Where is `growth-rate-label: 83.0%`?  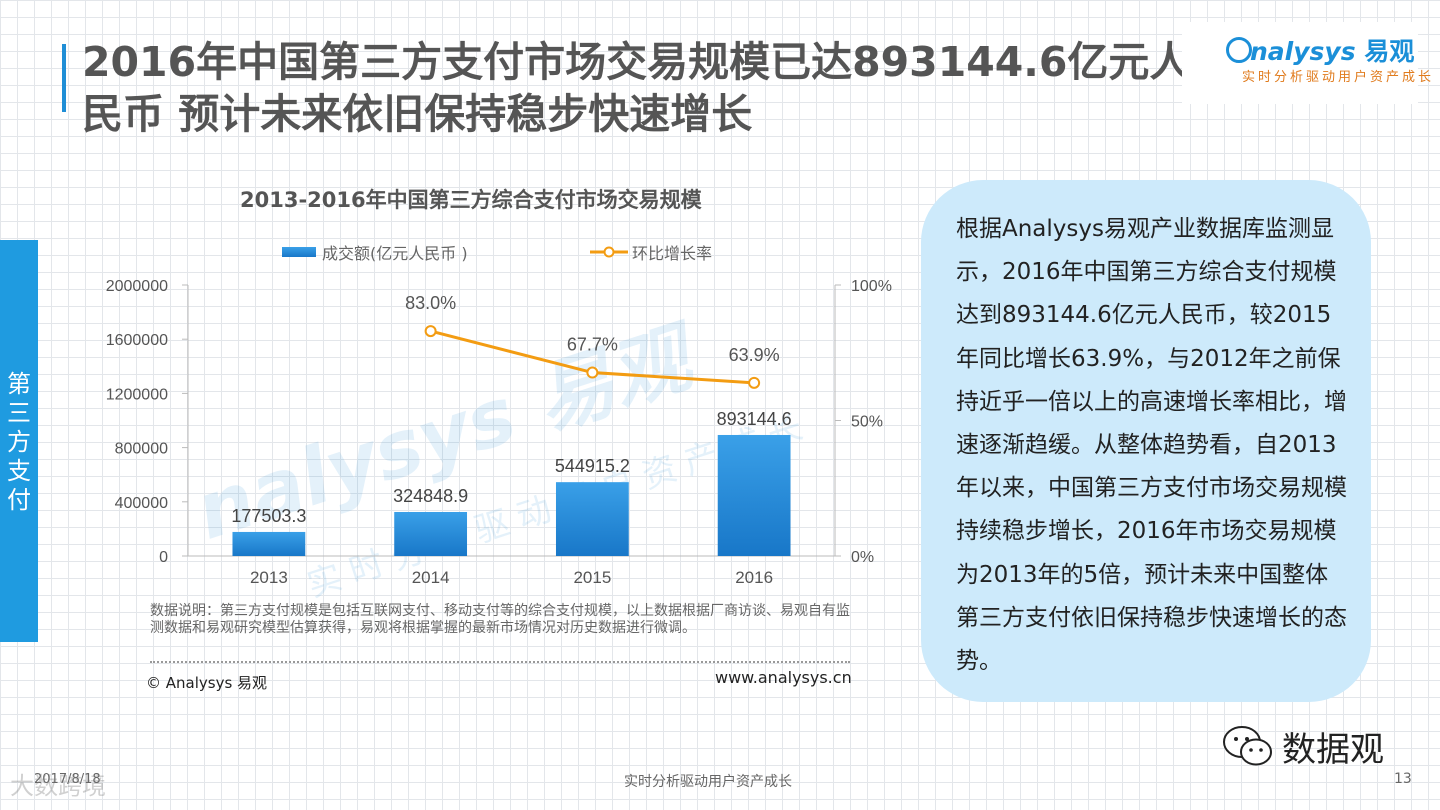
growth-rate-label: 83.0% is located at coordinates (430, 303).